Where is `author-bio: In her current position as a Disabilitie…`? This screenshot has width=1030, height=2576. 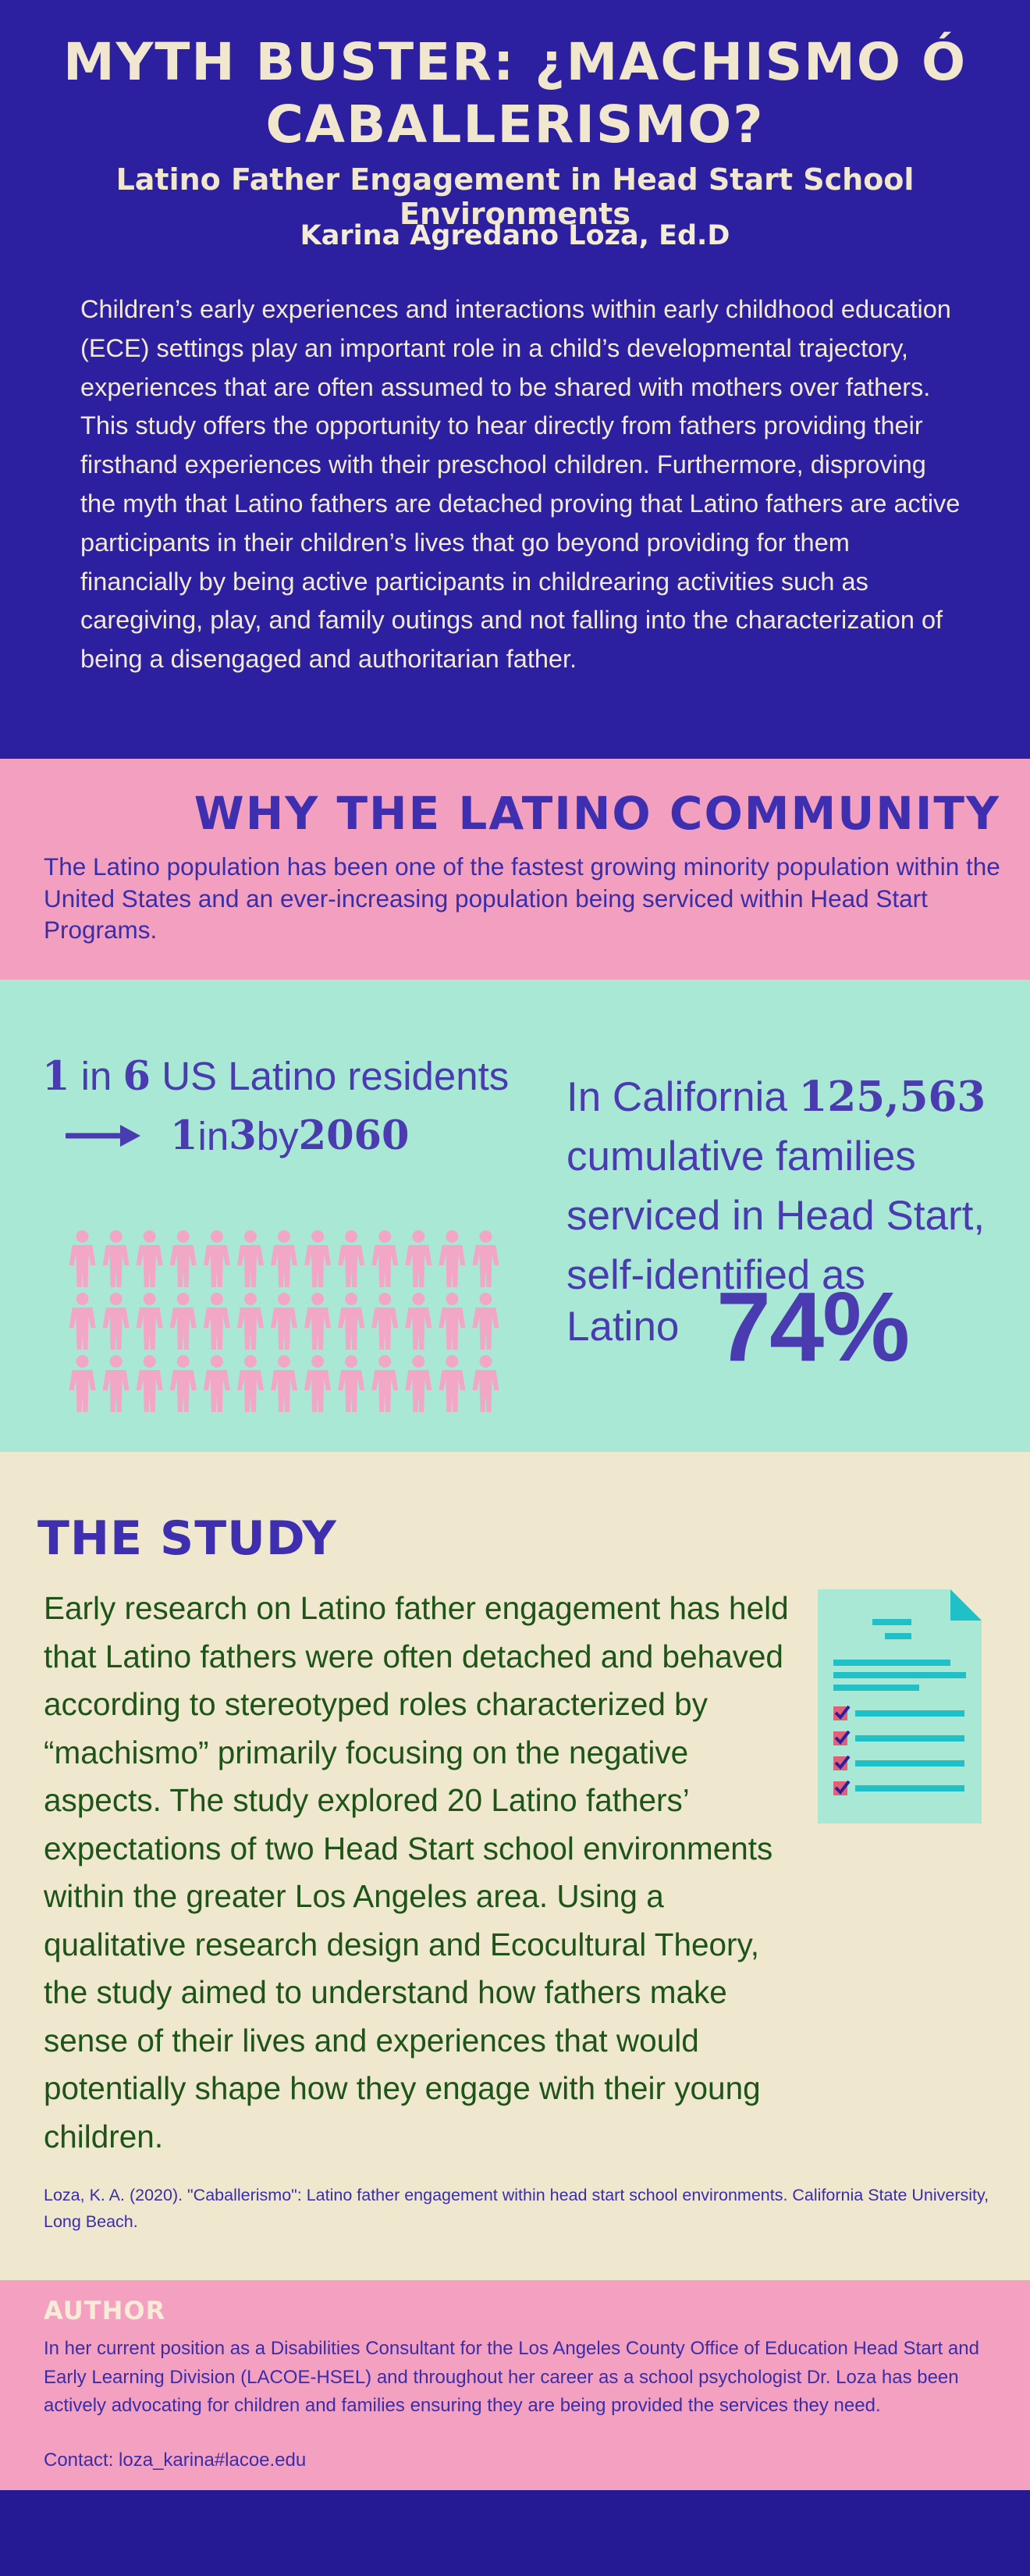 author-bio: In her current position as a Disabilitie… is located at coordinates (511, 2377).